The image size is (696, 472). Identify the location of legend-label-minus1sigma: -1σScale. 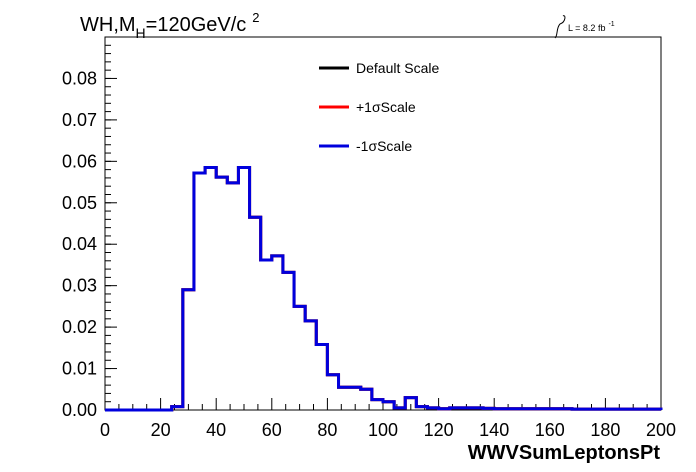
(384, 146).